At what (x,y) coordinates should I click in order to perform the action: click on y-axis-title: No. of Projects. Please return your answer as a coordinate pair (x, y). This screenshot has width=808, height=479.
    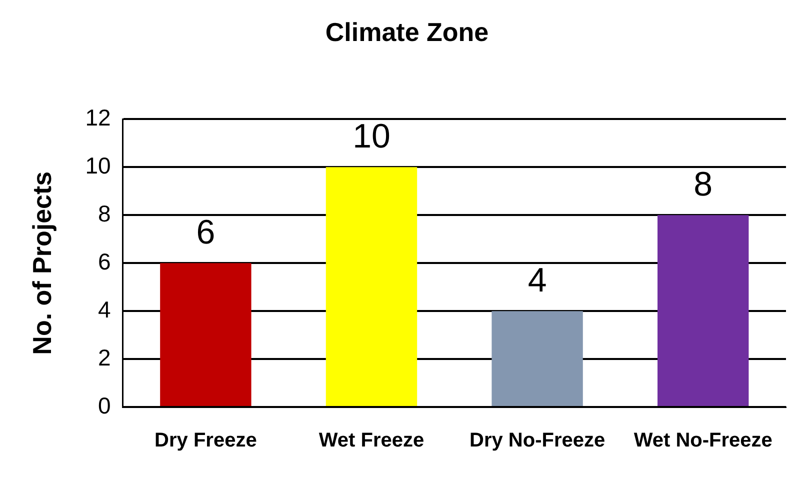
    Looking at the image, I should click on (41, 263).